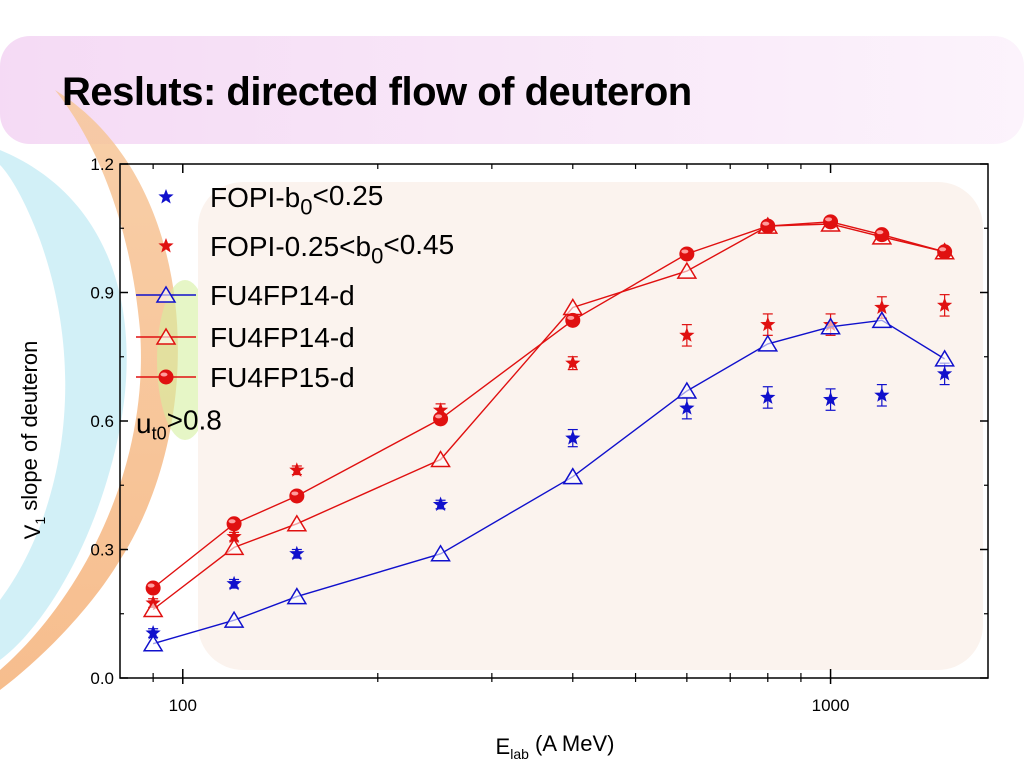 Image resolution: width=1024 pixels, height=768 pixels. What do you see at coordinates (63, 405) in the screenshot?
I see `decorative-arc-cyan` at bounding box center [63, 405].